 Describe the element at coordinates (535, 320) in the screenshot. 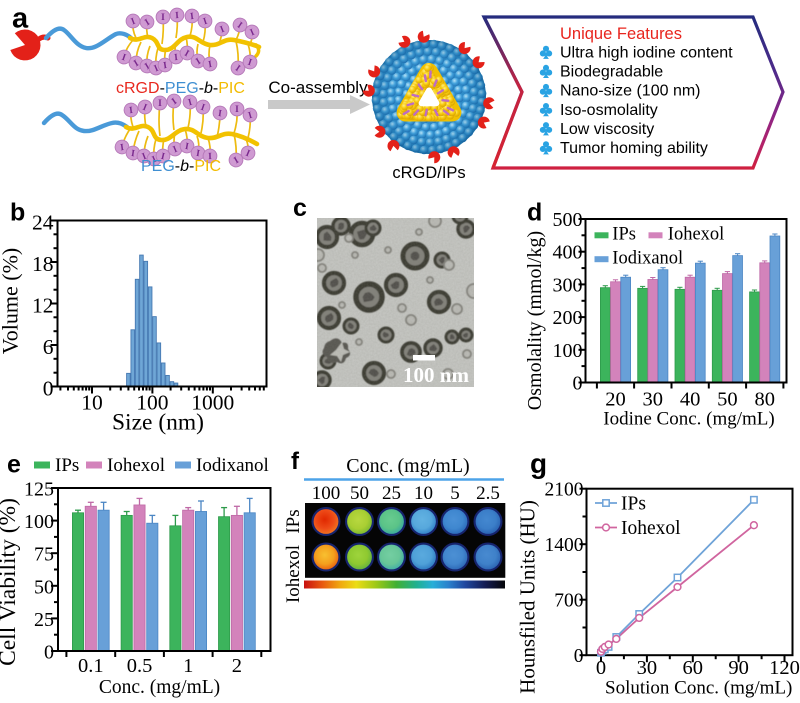

I see `svg-text: Osmolality (mmol/kg)` at that location.